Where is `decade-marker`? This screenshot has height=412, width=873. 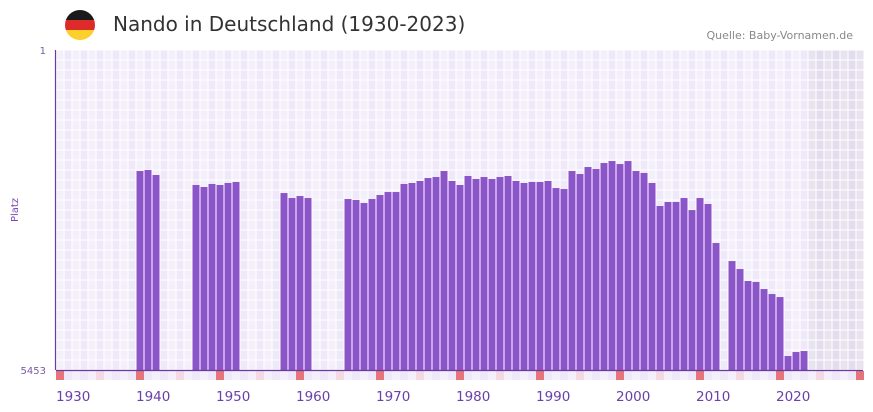
decade-marker is located at coordinates (540, 375).